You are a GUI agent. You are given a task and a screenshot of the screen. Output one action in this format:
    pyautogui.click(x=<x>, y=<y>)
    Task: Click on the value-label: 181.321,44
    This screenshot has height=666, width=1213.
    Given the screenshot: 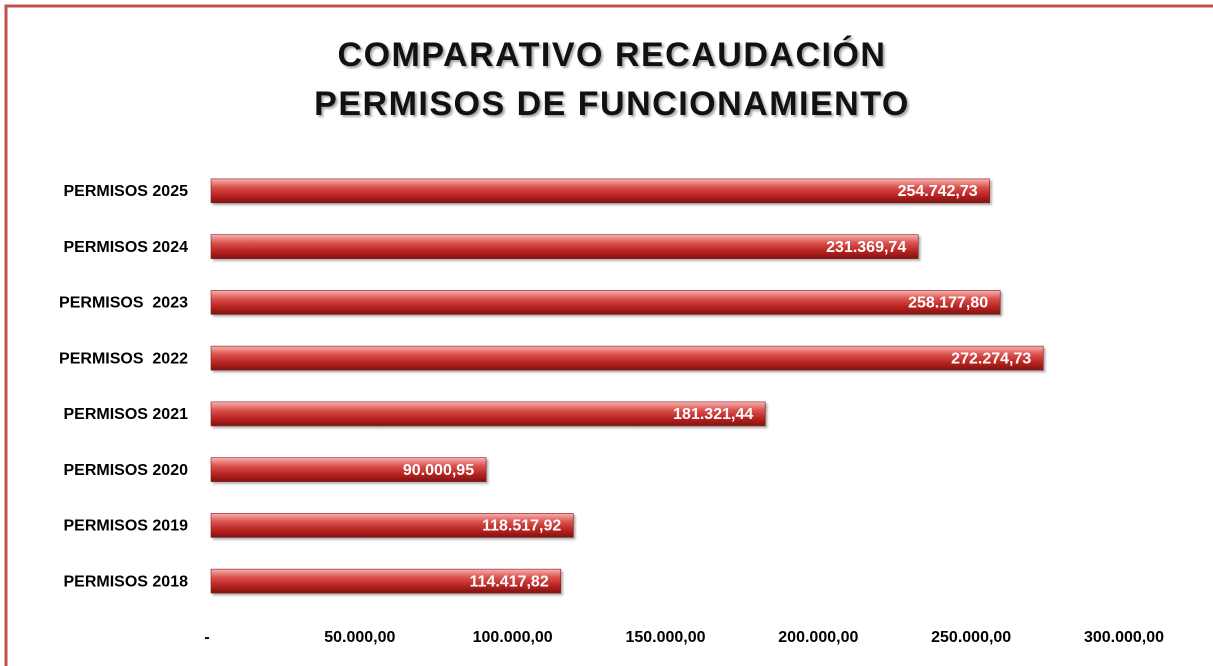 What is the action you would take?
    pyautogui.click(x=713, y=414)
    